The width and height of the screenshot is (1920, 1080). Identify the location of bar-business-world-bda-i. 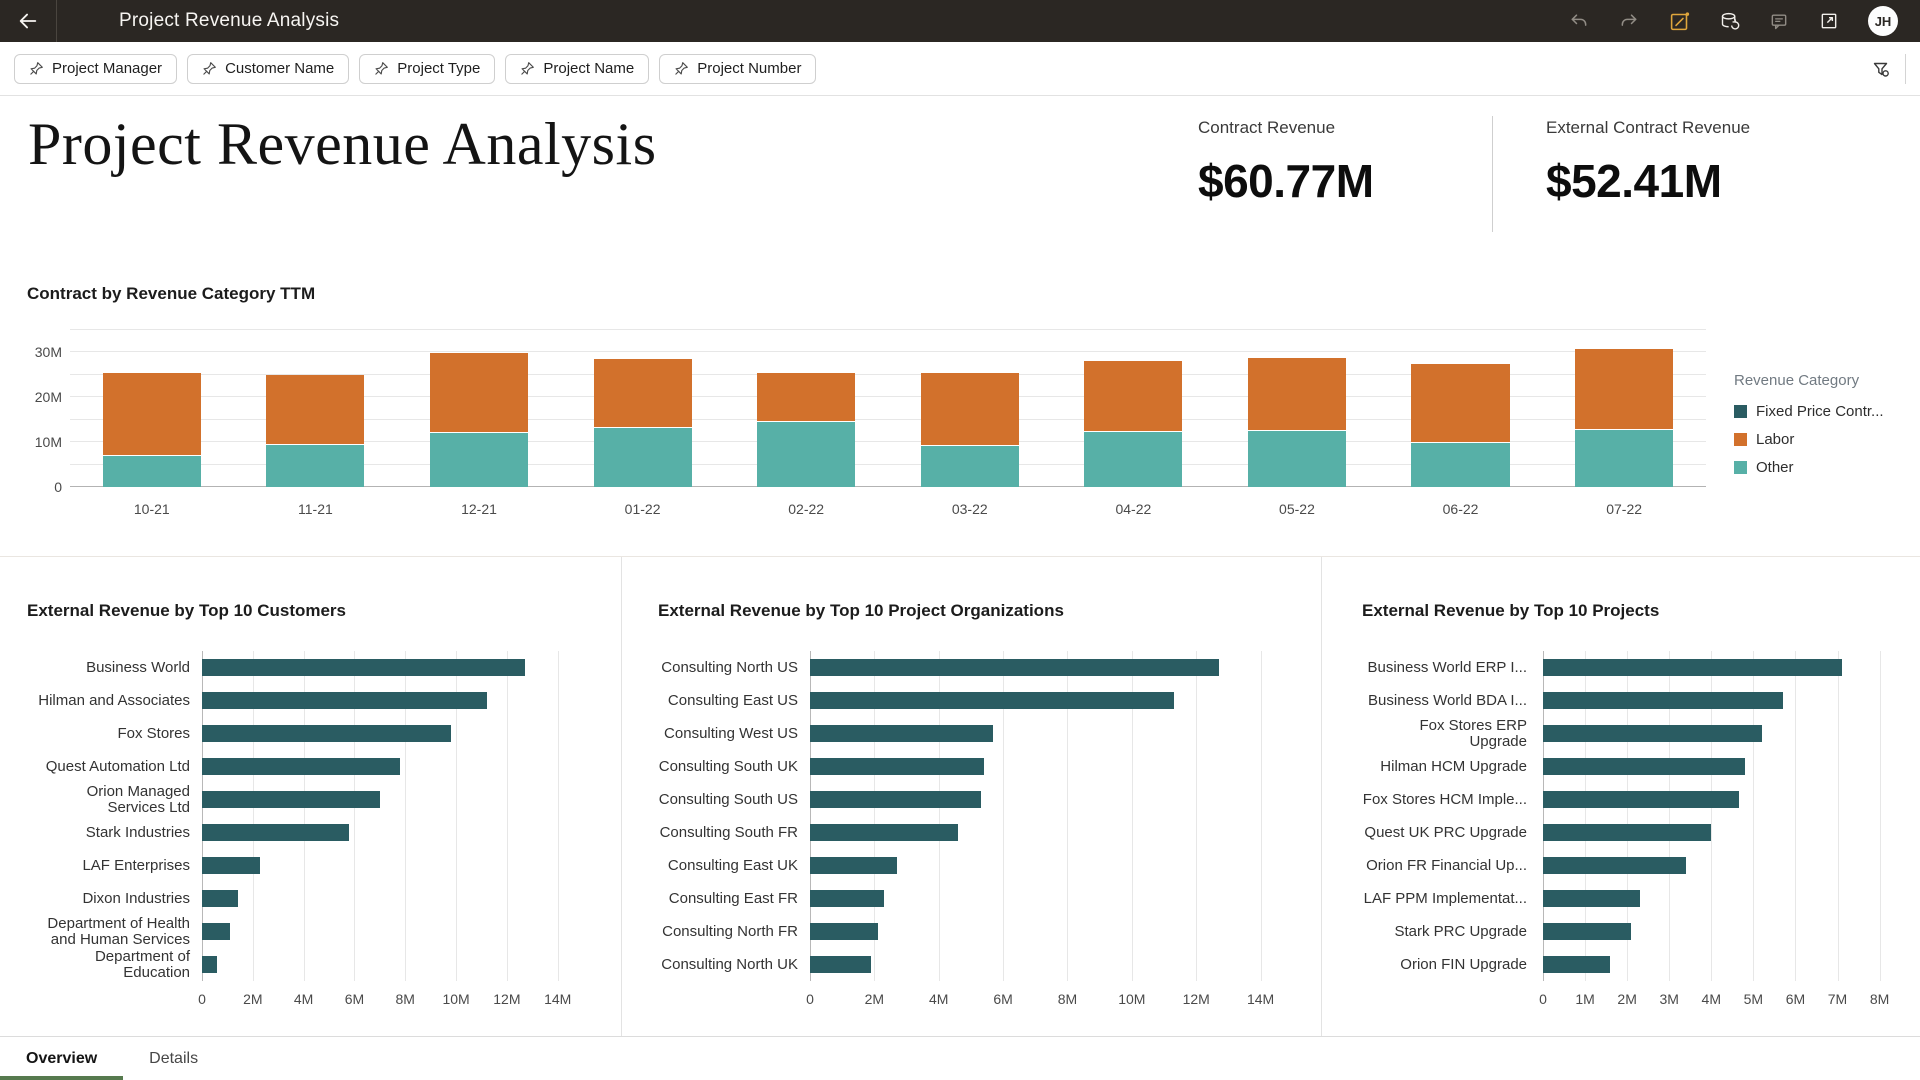
(1663, 700).